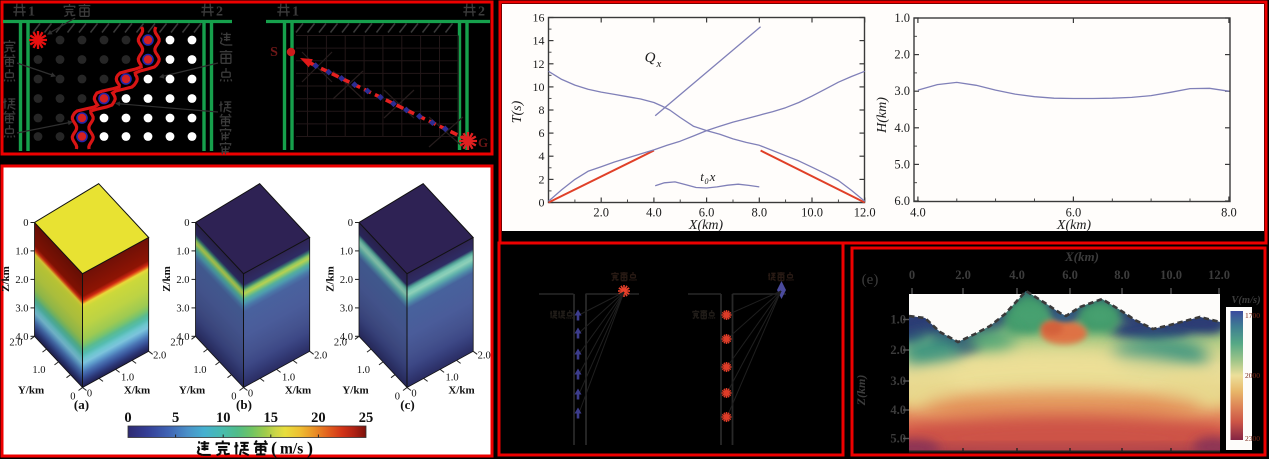 Image resolution: width=1269 pixels, height=459 pixels. What do you see at coordinates (539, 18) in the screenshot?
I see `svg-text: 16` at bounding box center [539, 18].